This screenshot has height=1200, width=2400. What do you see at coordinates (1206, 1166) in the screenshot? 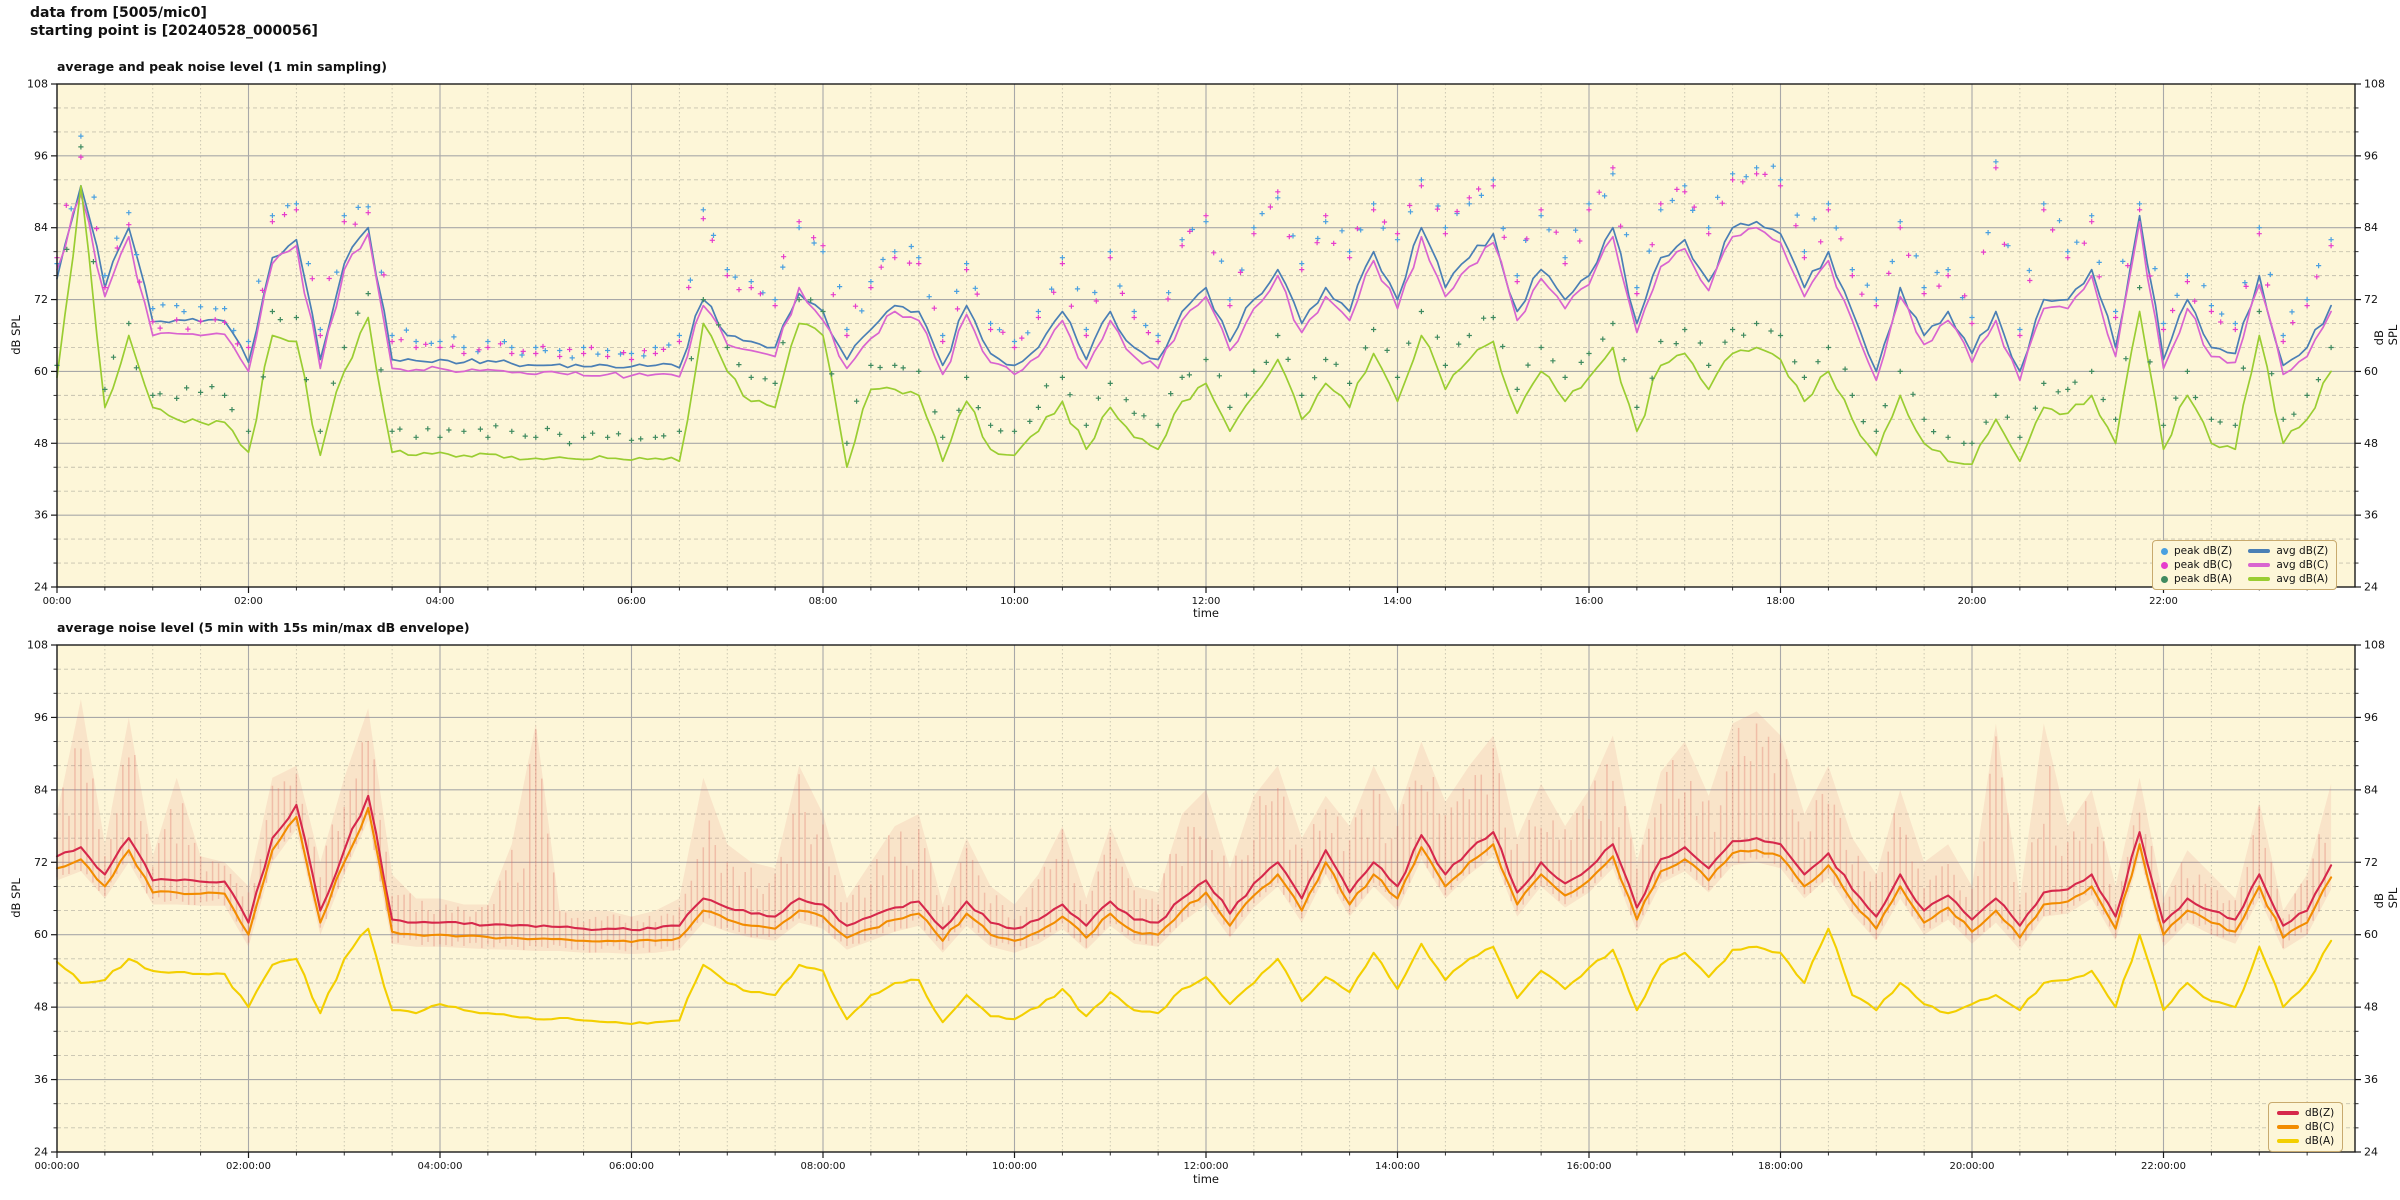
I see `x-tick-label: 12:00:00` at bounding box center [1206, 1166].